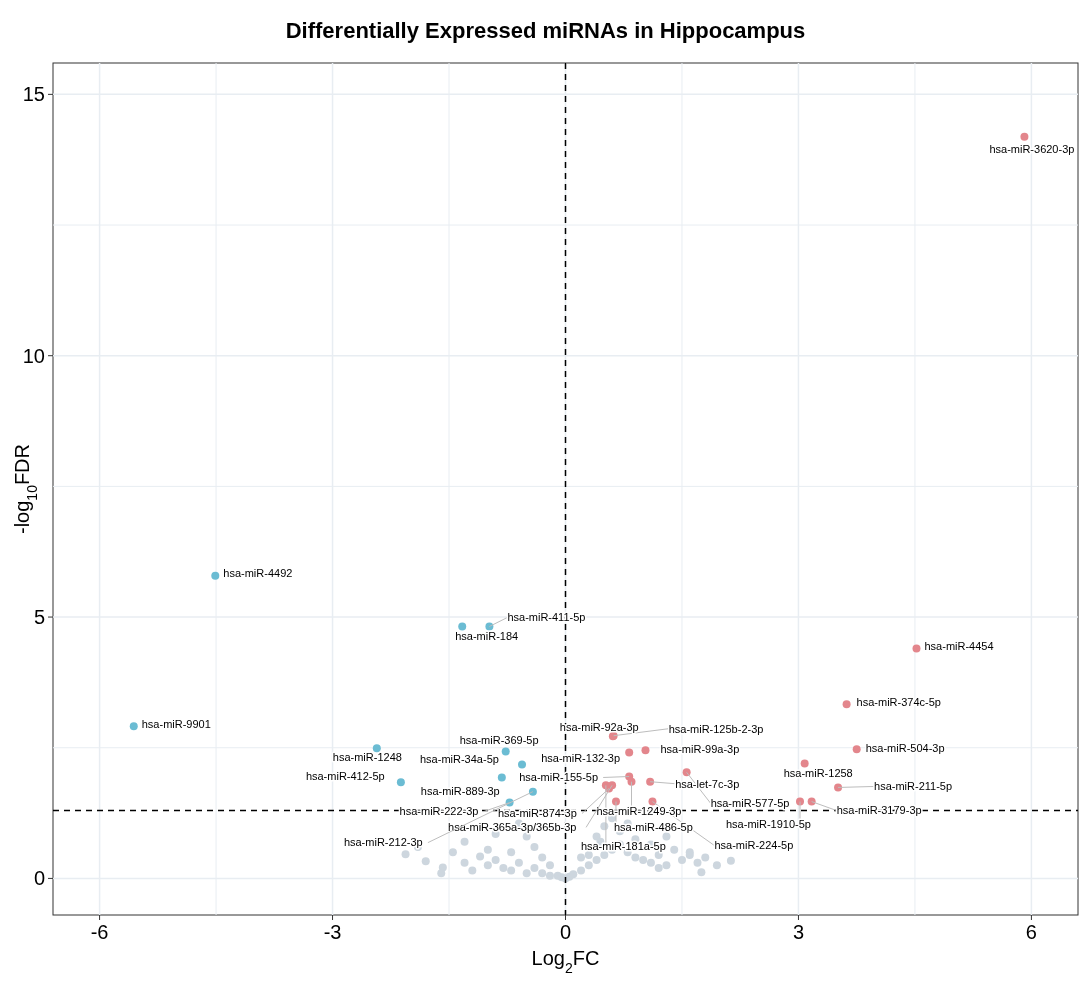 Image resolution: width=1091 pixels, height=983 pixels. I want to click on annotation: hsa-miR-411-5p, so click(546, 617).